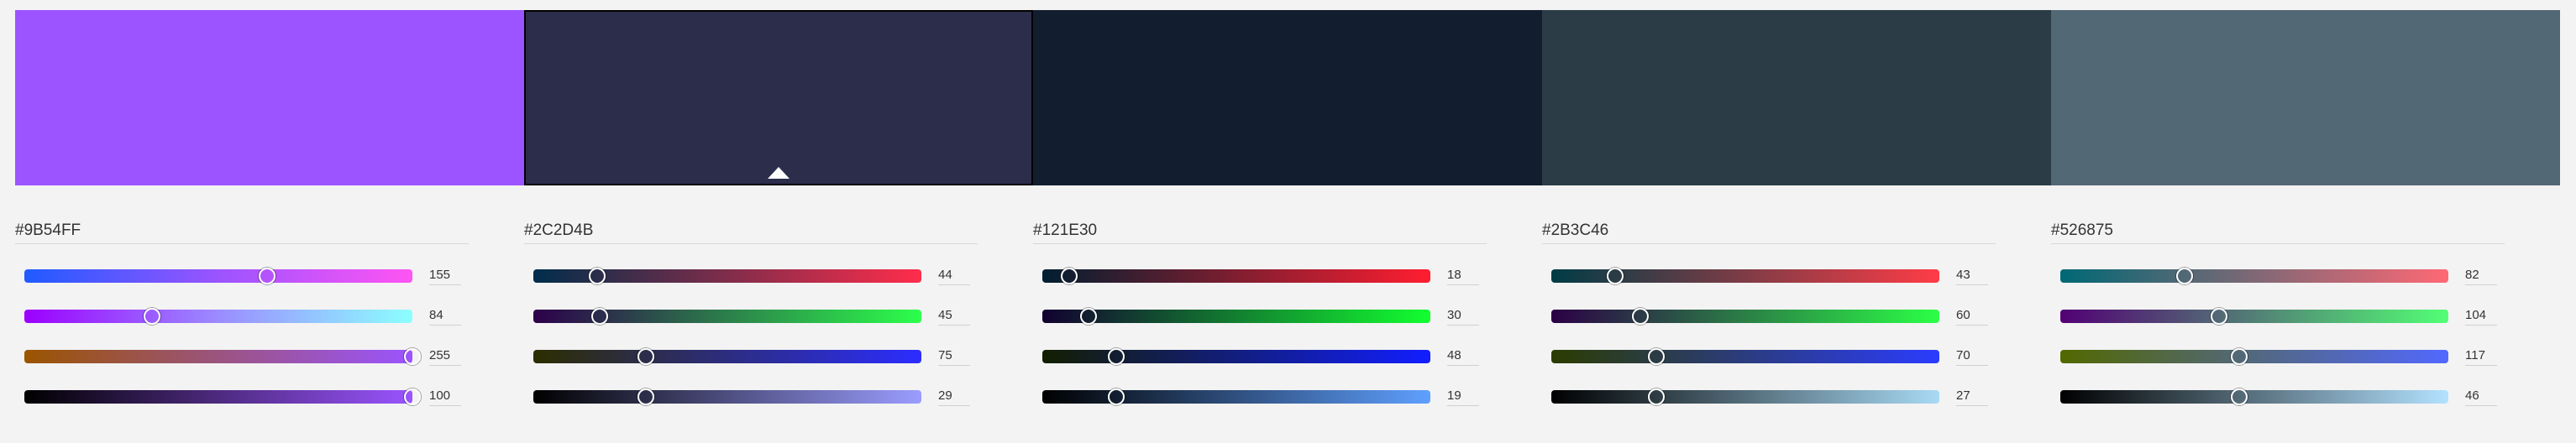  What do you see at coordinates (445, 275) in the screenshot?
I see `hue-value-input: 155` at bounding box center [445, 275].